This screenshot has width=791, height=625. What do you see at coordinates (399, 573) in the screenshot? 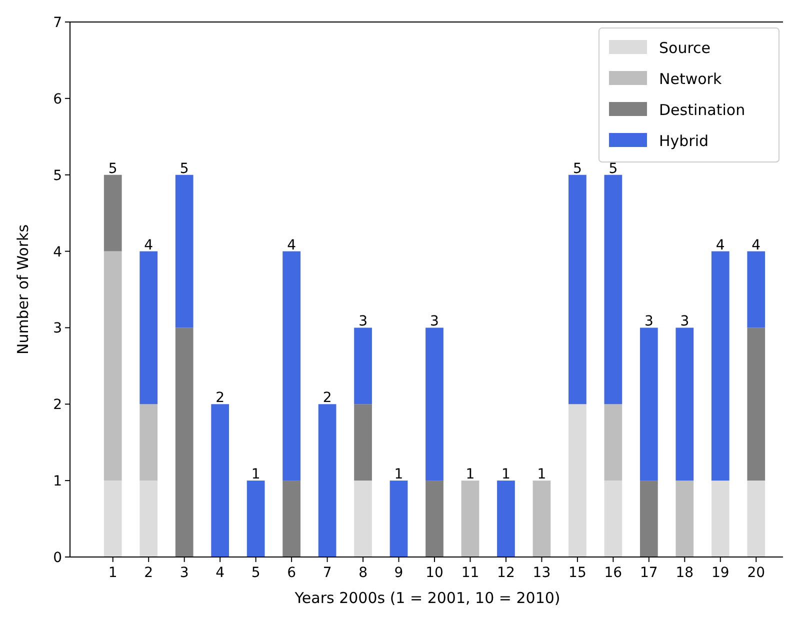
I see `x-tick-label: 9` at bounding box center [399, 573].